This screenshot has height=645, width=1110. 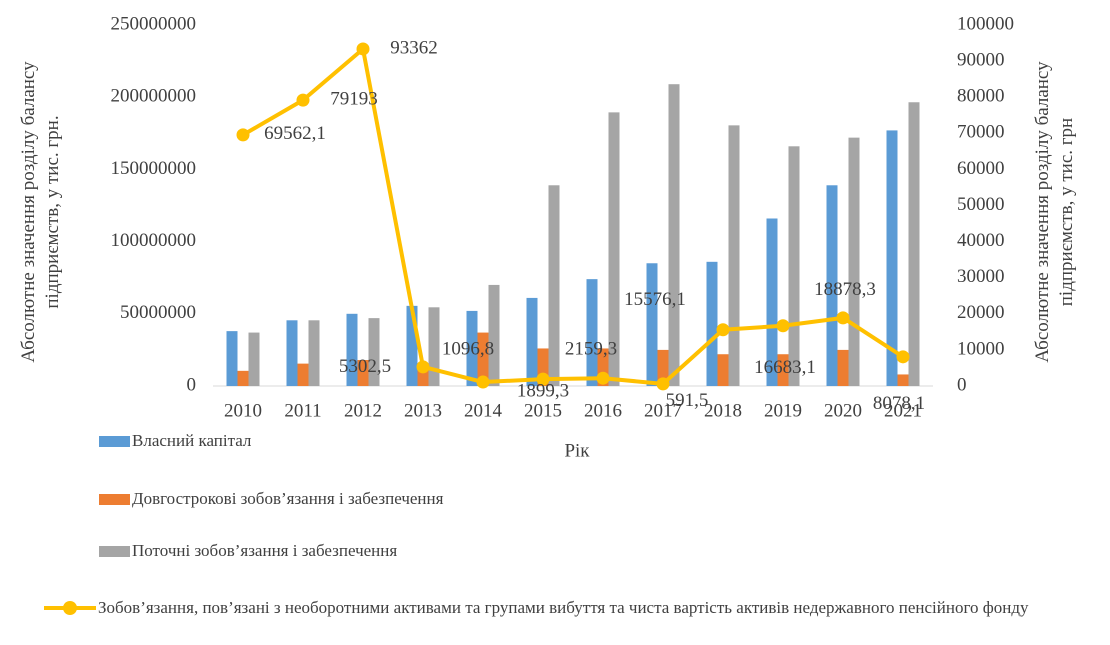 I want to click on x-tick-label: 2016, so click(x=603, y=410).